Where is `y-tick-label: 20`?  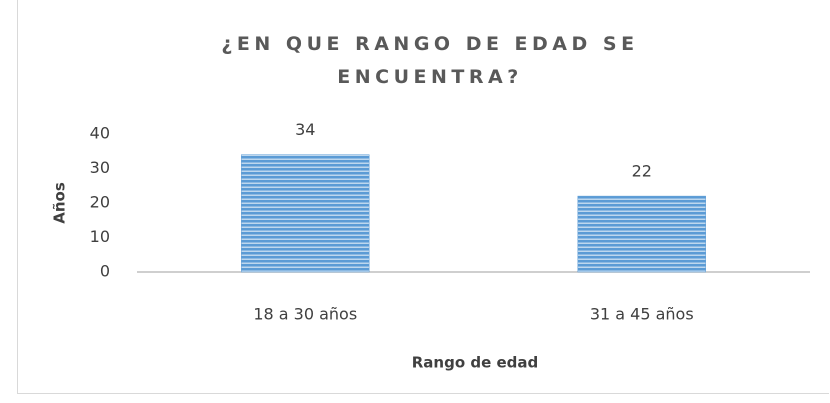
y-tick-label: 20 is located at coordinates (100, 202).